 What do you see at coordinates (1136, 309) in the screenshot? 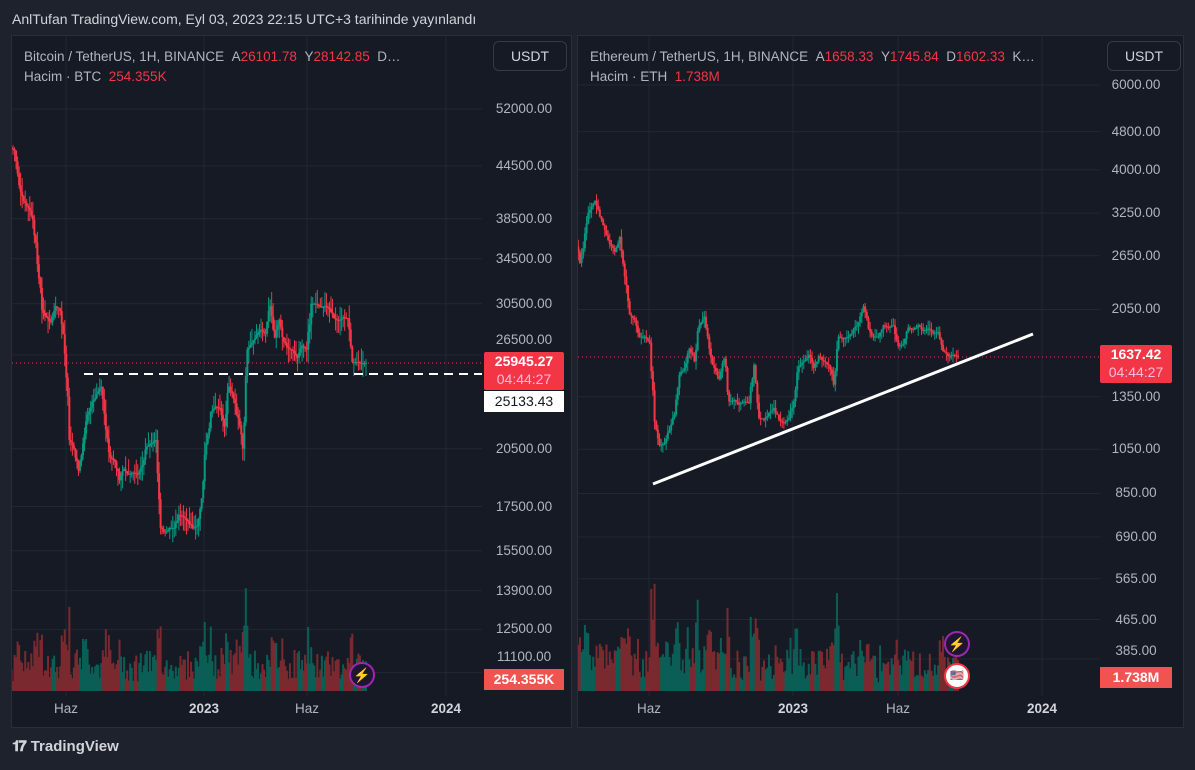
I see `price-tick: 2050.00` at bounding box center [1136, 309].